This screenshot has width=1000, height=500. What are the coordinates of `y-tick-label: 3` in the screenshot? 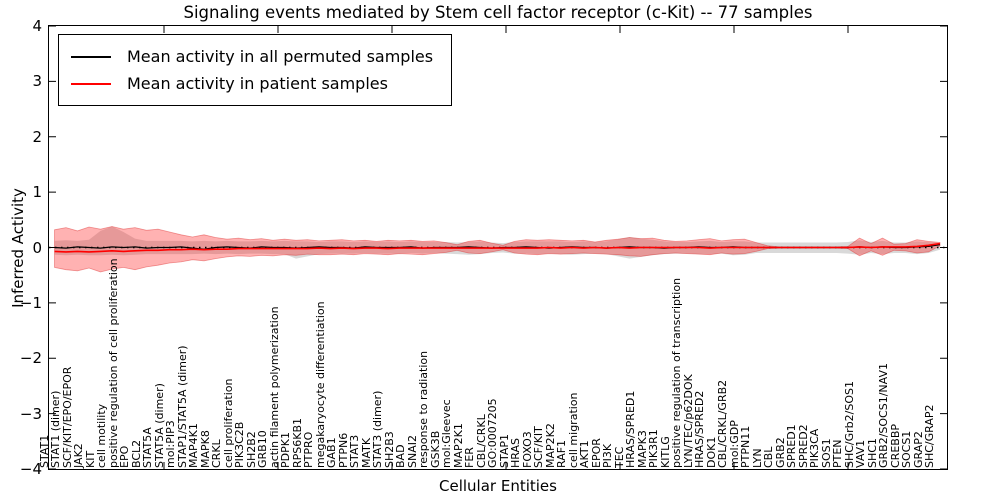 It's located at (37, 81).